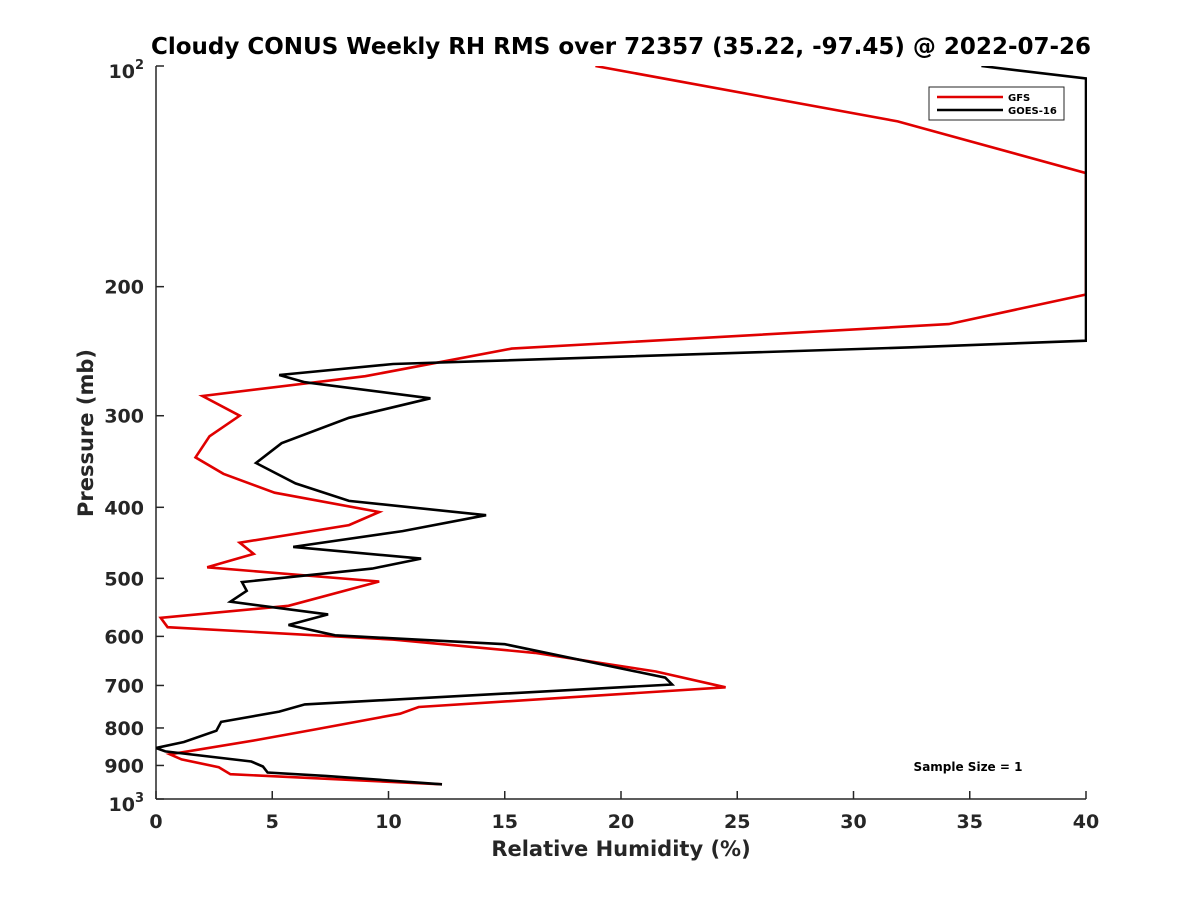 The image size is (1200, 900). What do you see at coordinates (1032, 111) in the screenshot?
I see `legend-label: GOES-16` at bounding box center [1032, 111].